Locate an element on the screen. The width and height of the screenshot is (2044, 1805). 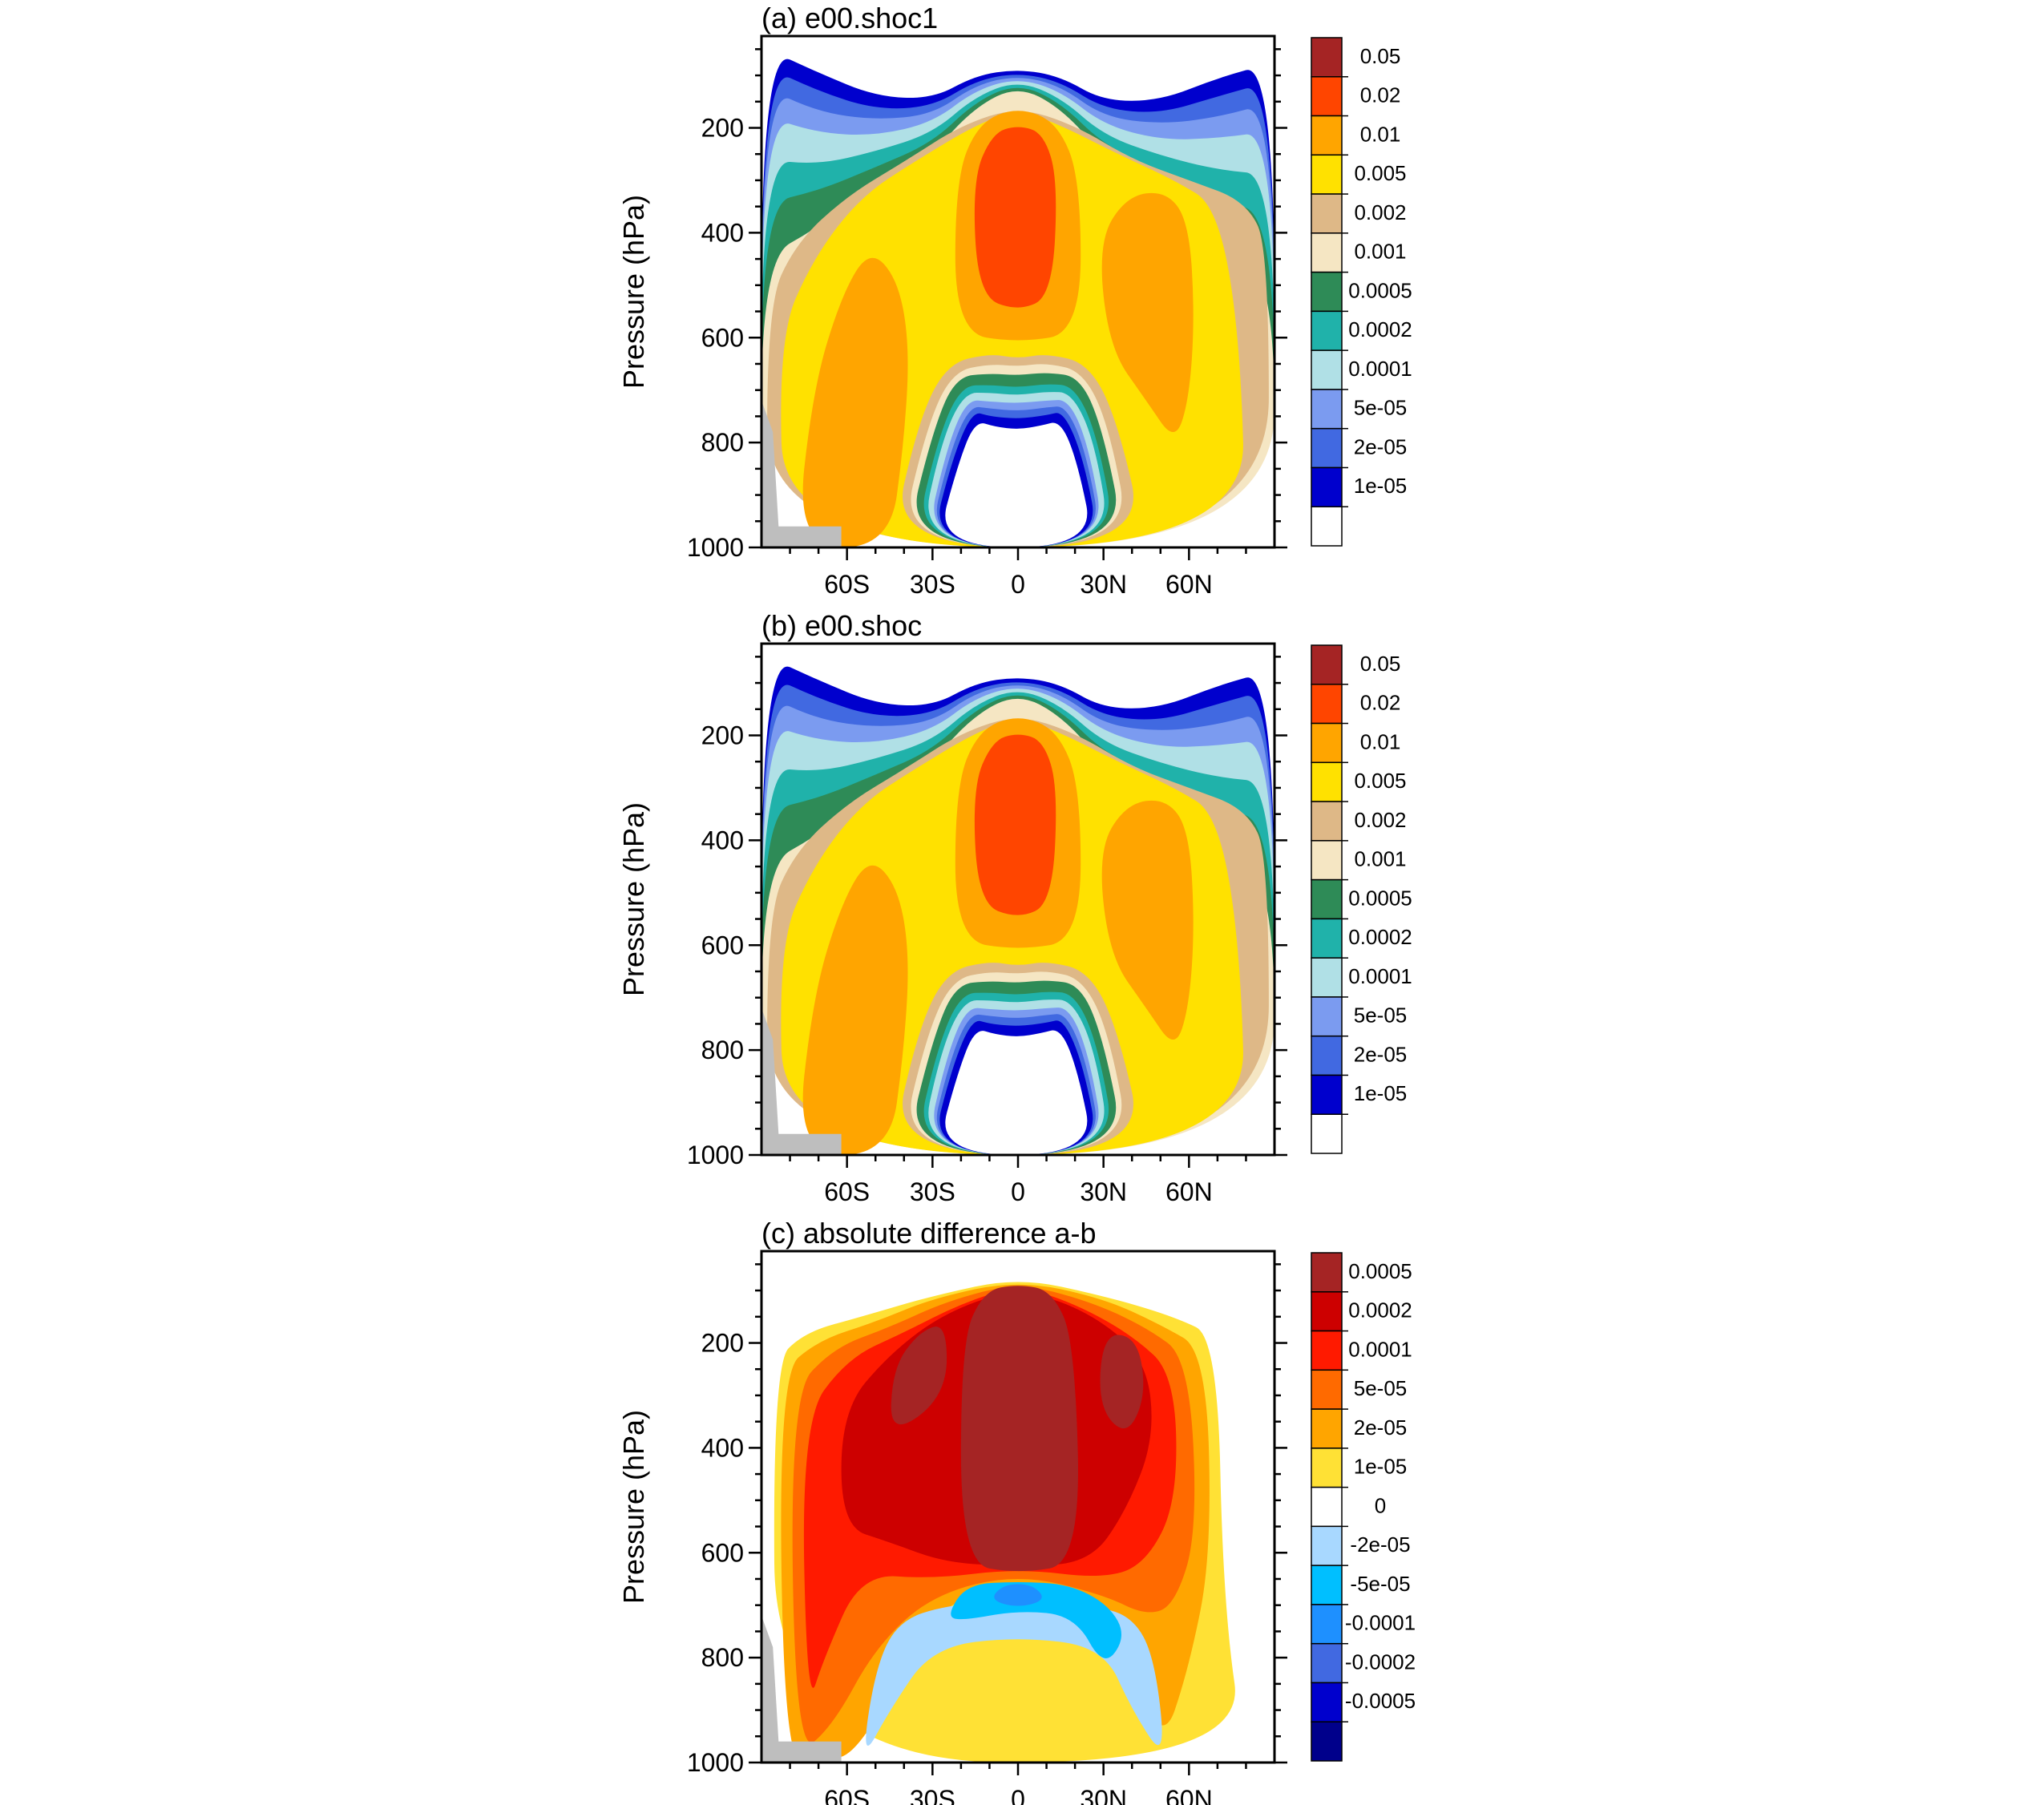
colorbar-label: 0 is located at coordinates (1380, 1505).